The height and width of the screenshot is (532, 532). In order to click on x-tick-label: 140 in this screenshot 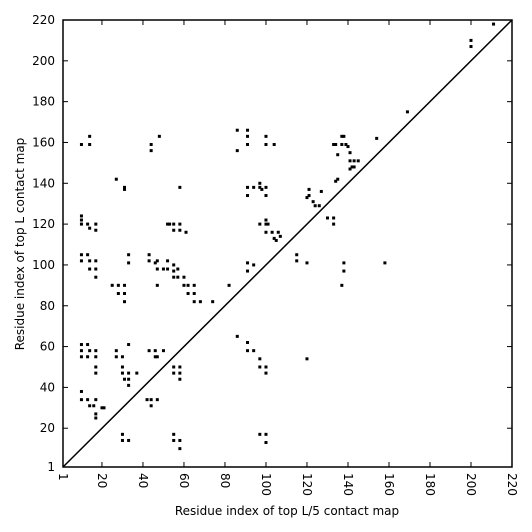, I will do `click(348, 484)`.